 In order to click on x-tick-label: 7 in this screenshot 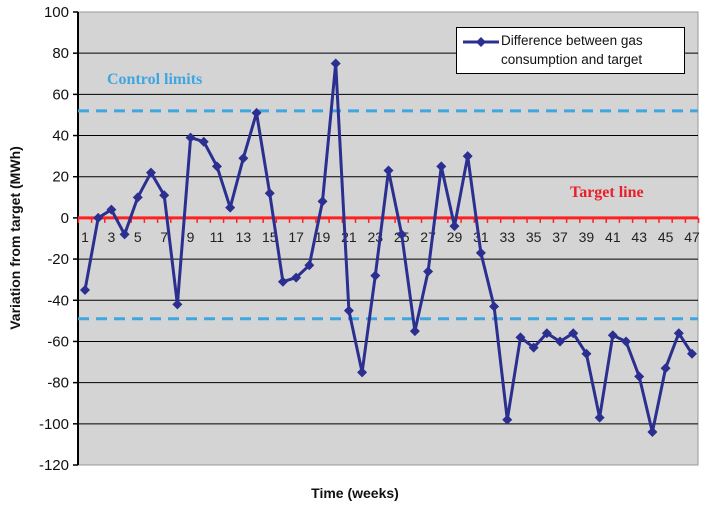, I will do `click(164, 237)`.